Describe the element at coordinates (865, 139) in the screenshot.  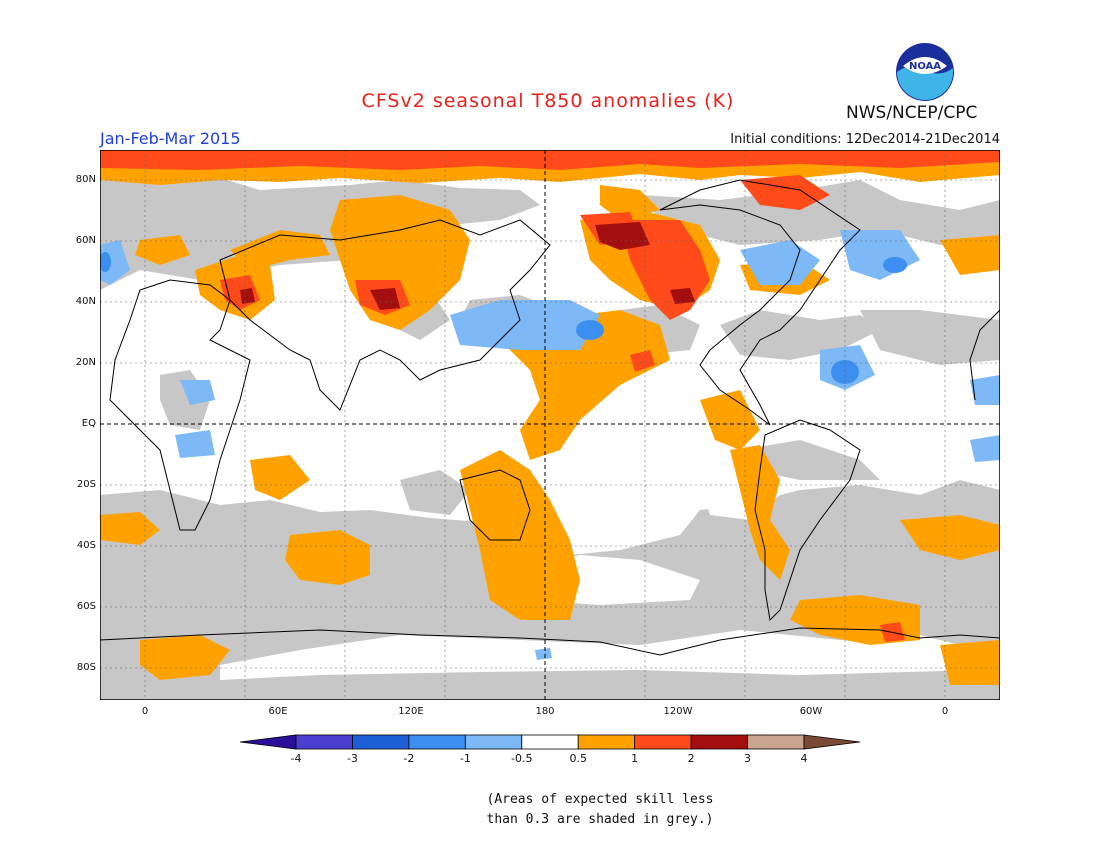
I see `initial-conditions: Initial conditions: 12Dec2014-21Dec2014` at that location.